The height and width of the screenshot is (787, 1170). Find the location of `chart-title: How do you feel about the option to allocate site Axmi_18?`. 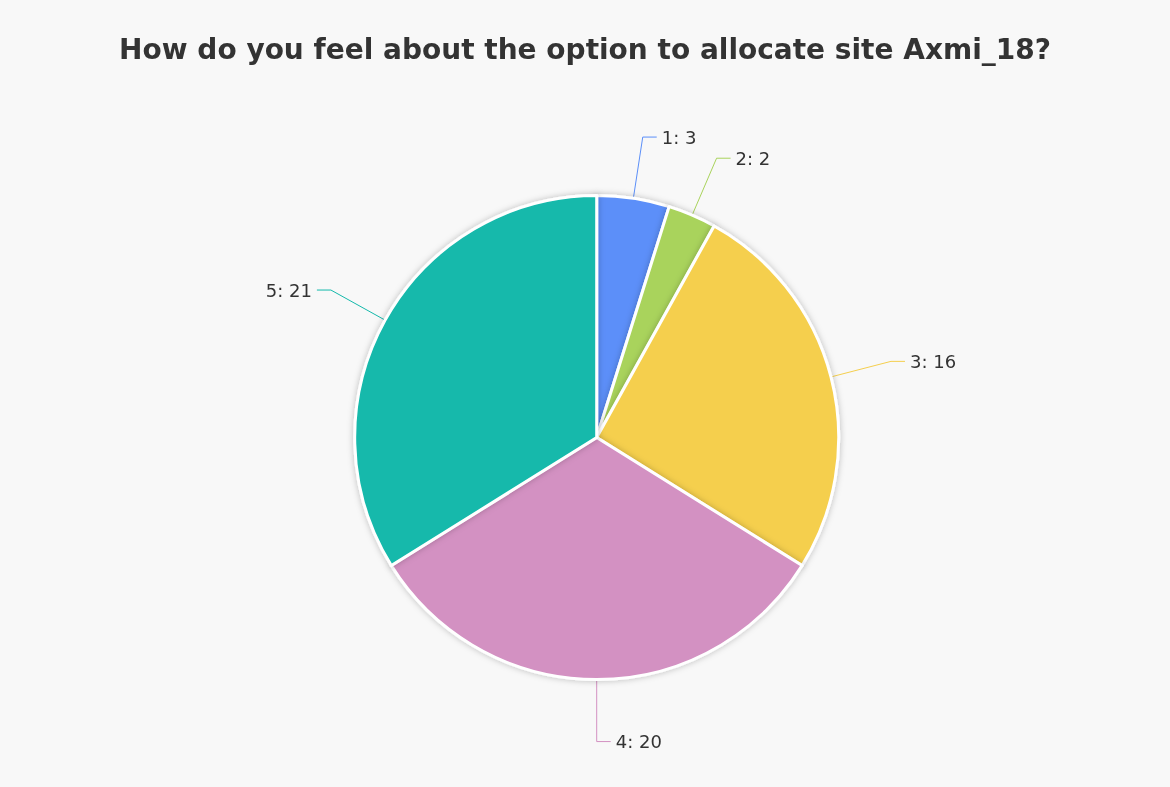

chart-title: How do you feel about the option to allocate site Axmi_18? is located at coordinates (585, 49).